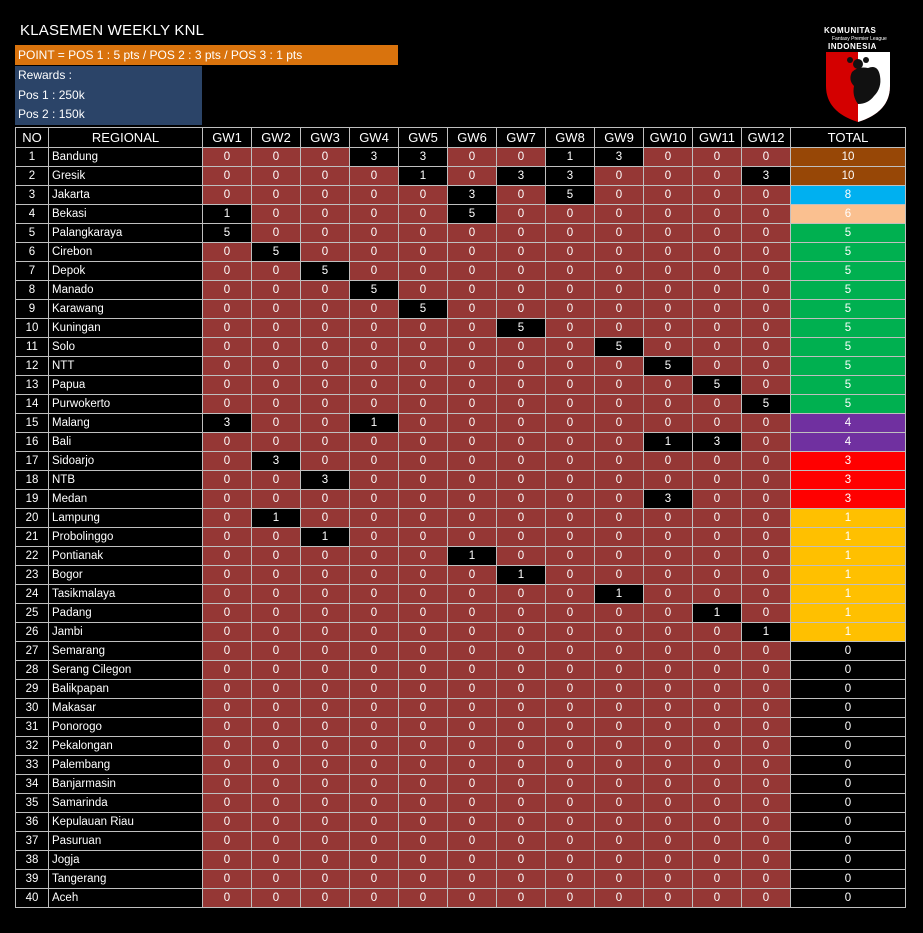  What do you see at coordinates (460, 537) in the screenshot?
I see `table-row: 21 Probolinggo 0 0 1 0 0 0 0 0 0 0 0 0 1` at bounding box center [460, 537].